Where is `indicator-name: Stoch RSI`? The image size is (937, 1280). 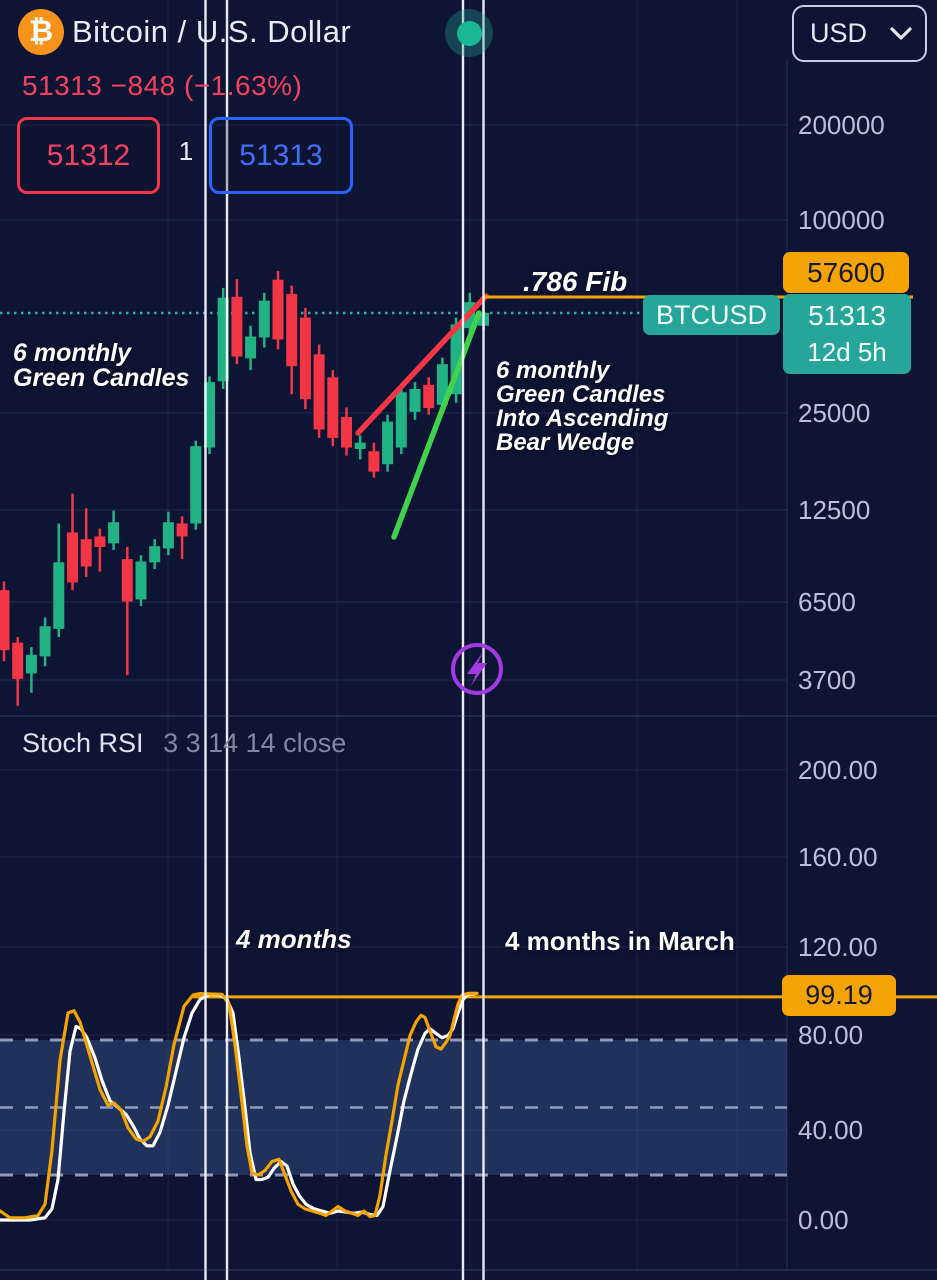 indicator-name: Stoch RSI is located at coordinates (83, 743).